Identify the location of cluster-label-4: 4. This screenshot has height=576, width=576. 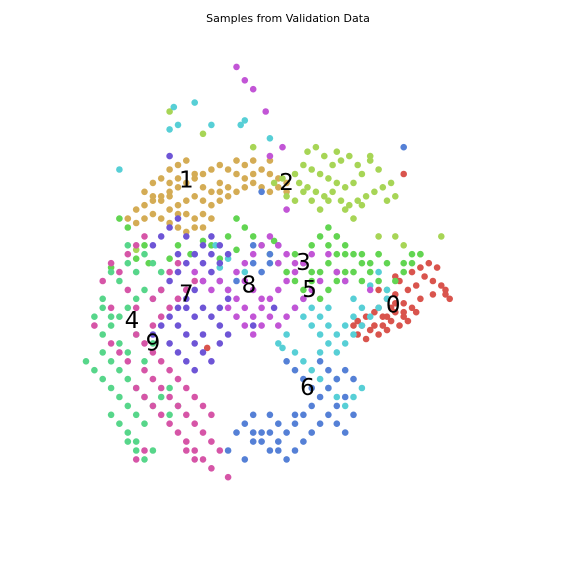
(132, 321).